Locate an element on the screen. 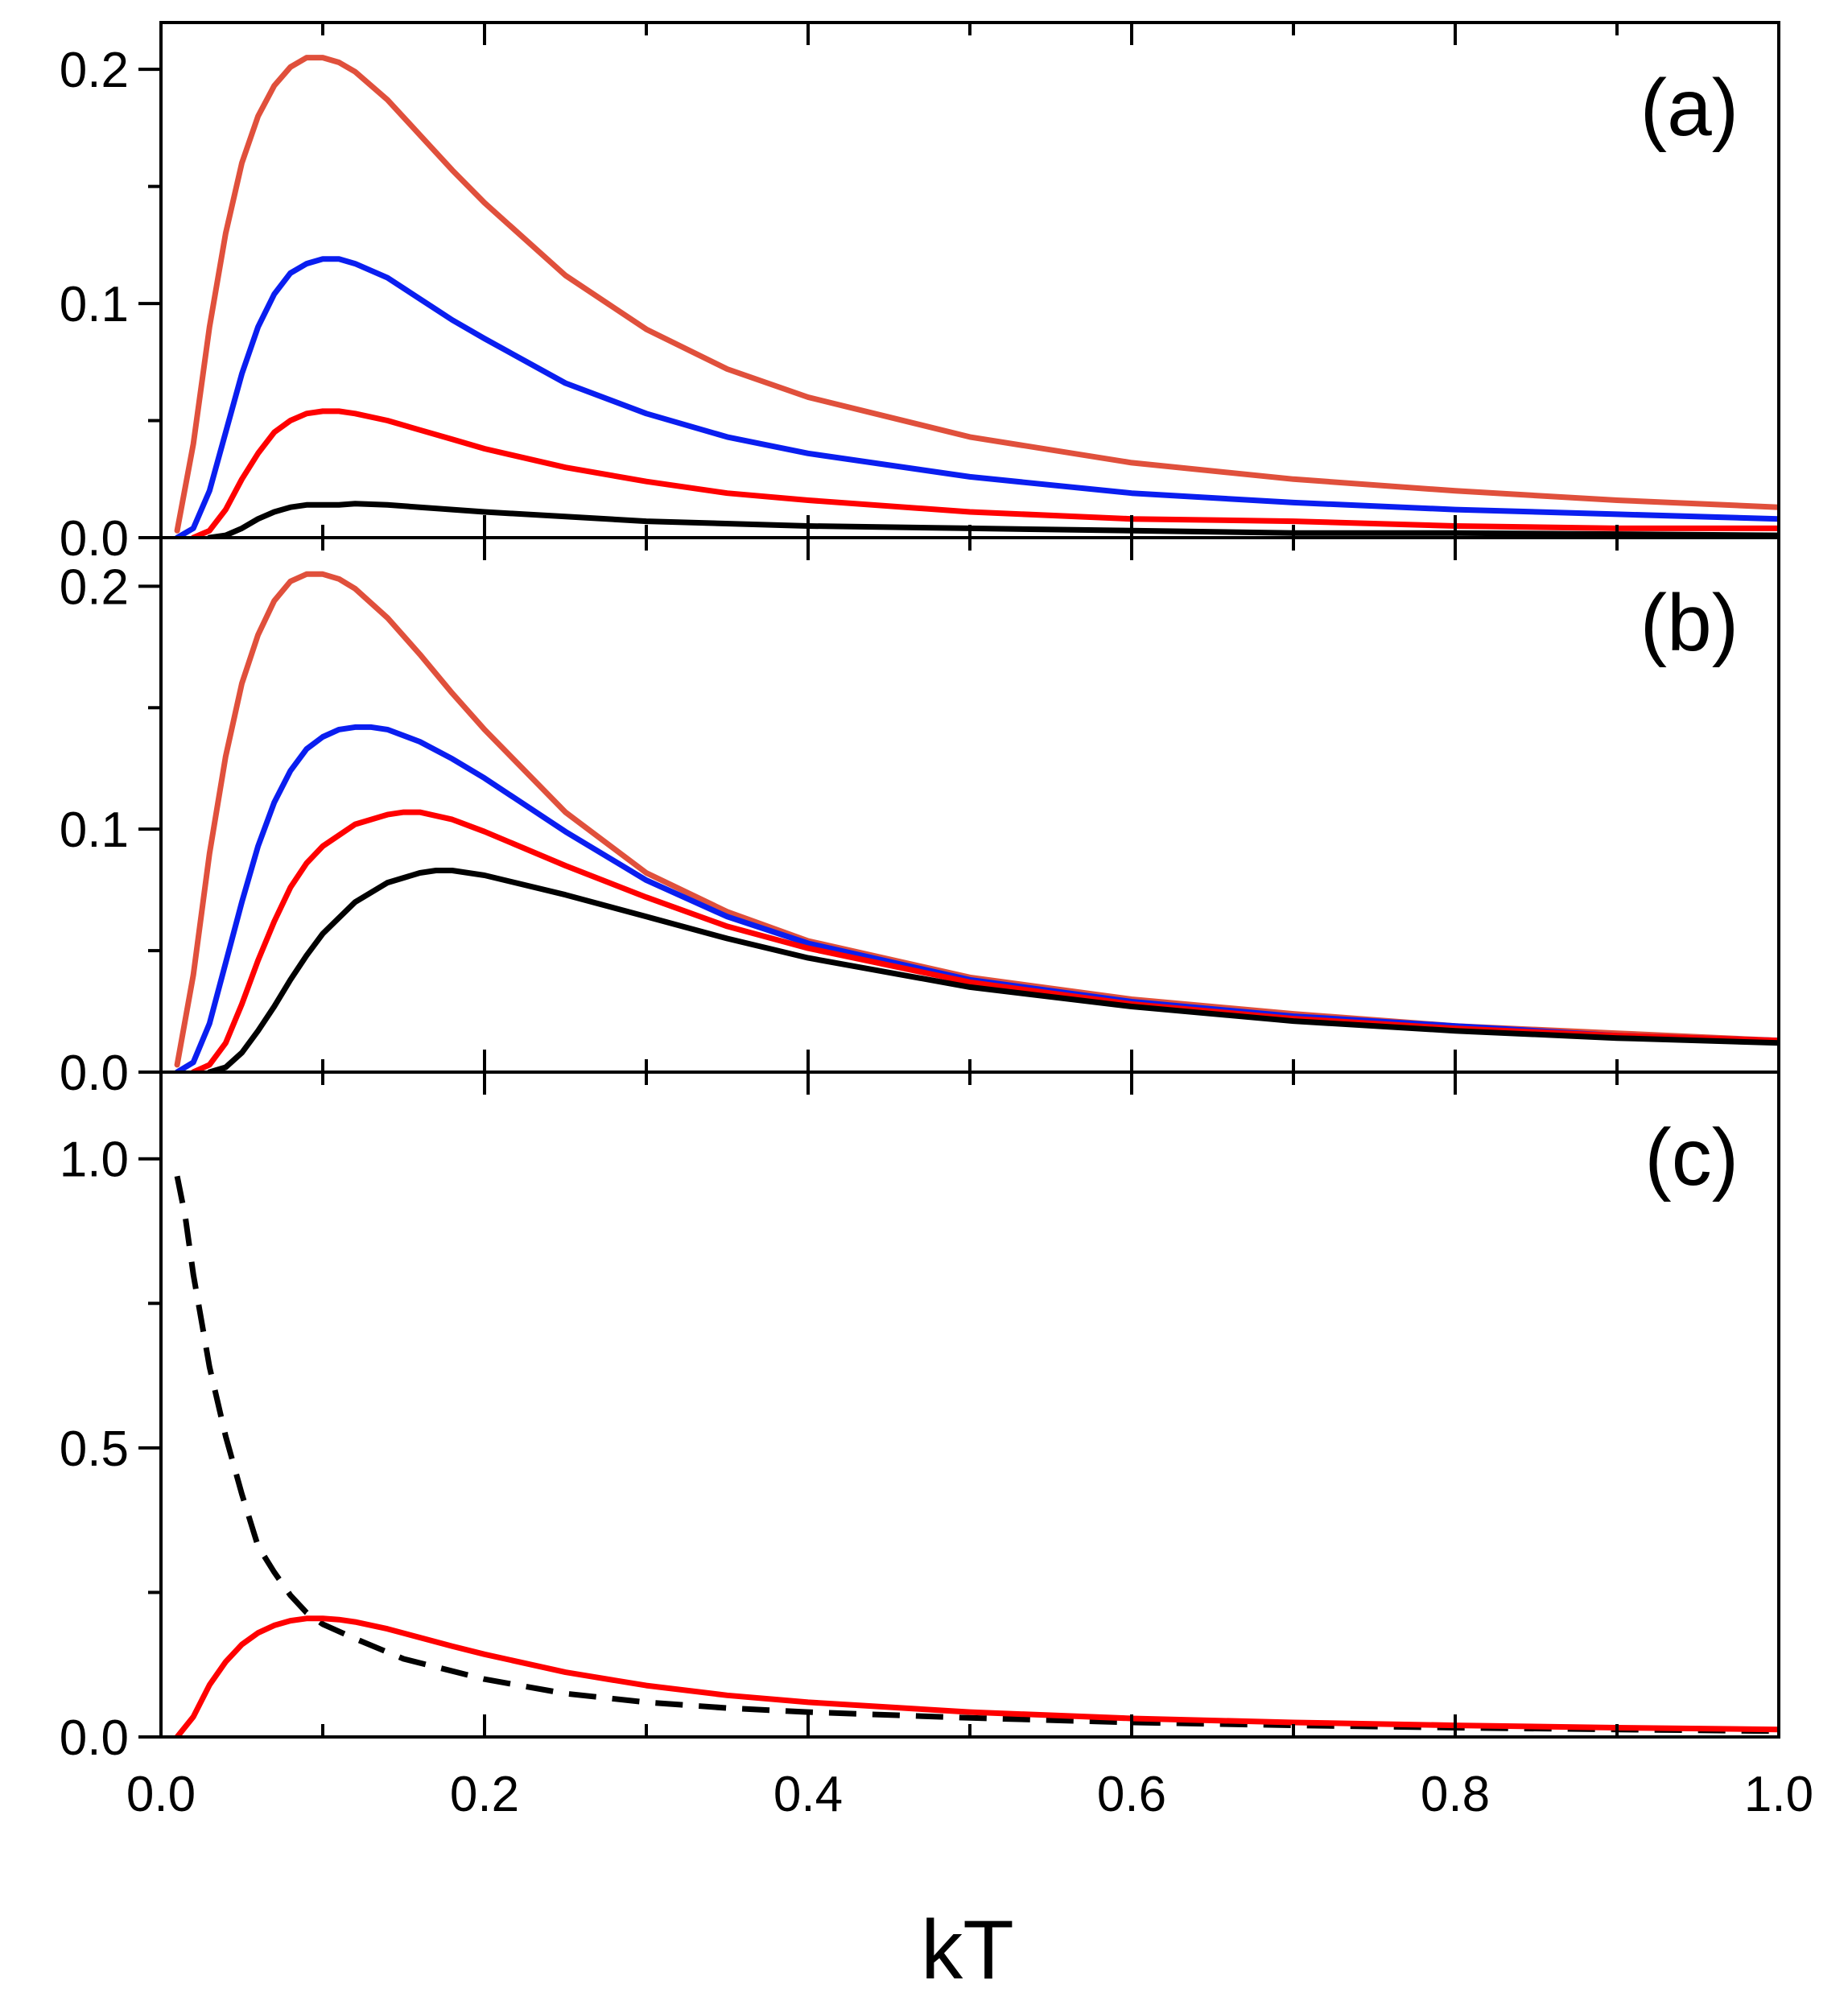 The width and height of the screenshot is (1848, 2009). x-axis-title: kT is located at coordinates (967, 1950).